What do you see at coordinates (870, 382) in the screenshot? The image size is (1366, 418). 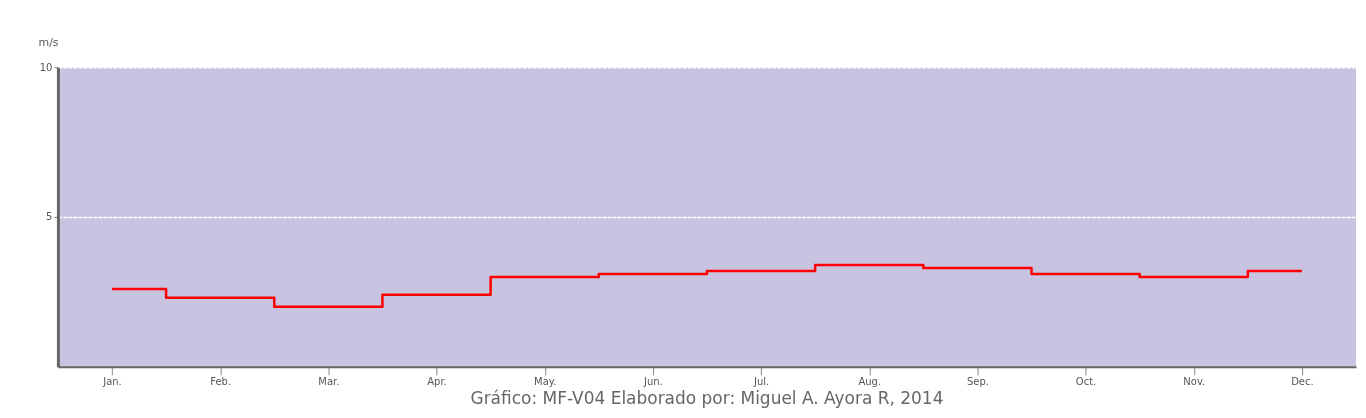 I see `x-tick-label: Aug.` at bounding box center [870, 382].